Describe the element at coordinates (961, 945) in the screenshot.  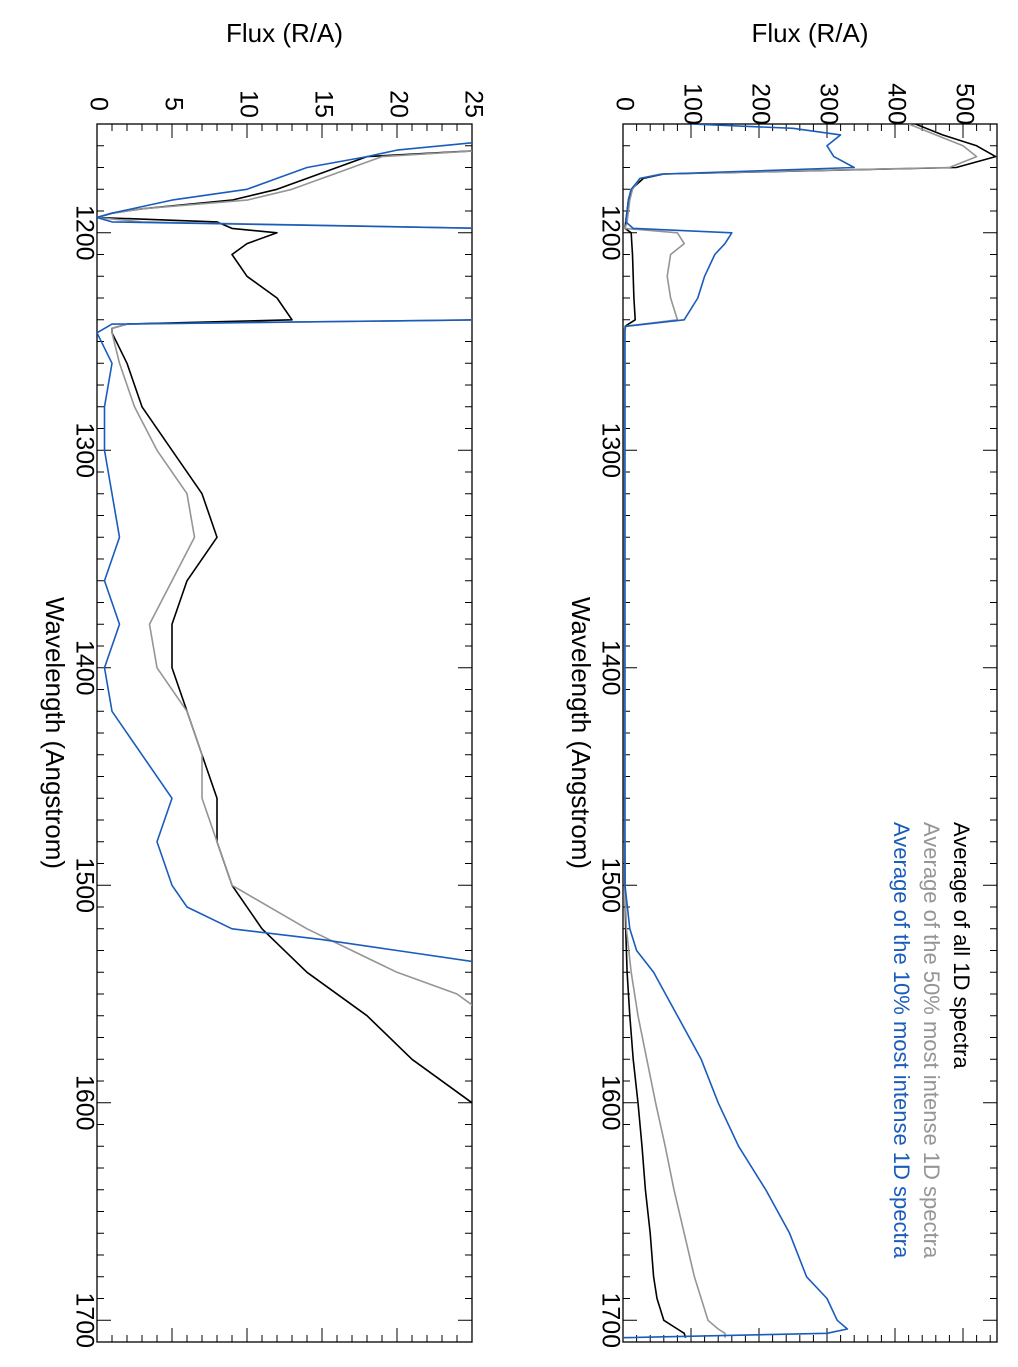
I see `legend-entry-1: Average of all 1D spectra` at that location.